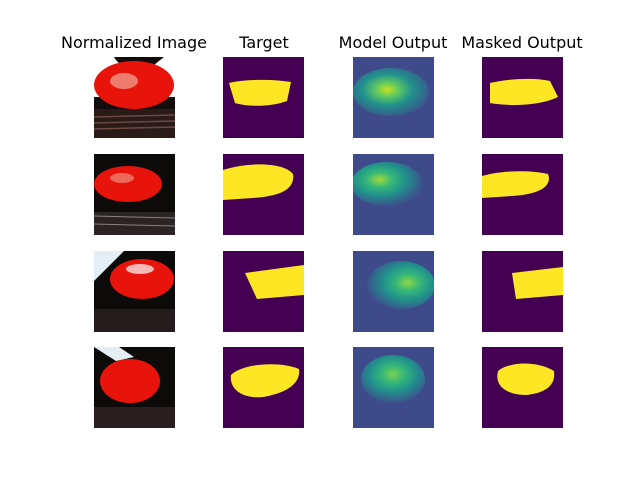 The width and height of the screenshot is (640, 480). What do you see at coordinates (264, 42) in the screenshot?
I see `column-title-target: Target` at bounding box center [264, 42].